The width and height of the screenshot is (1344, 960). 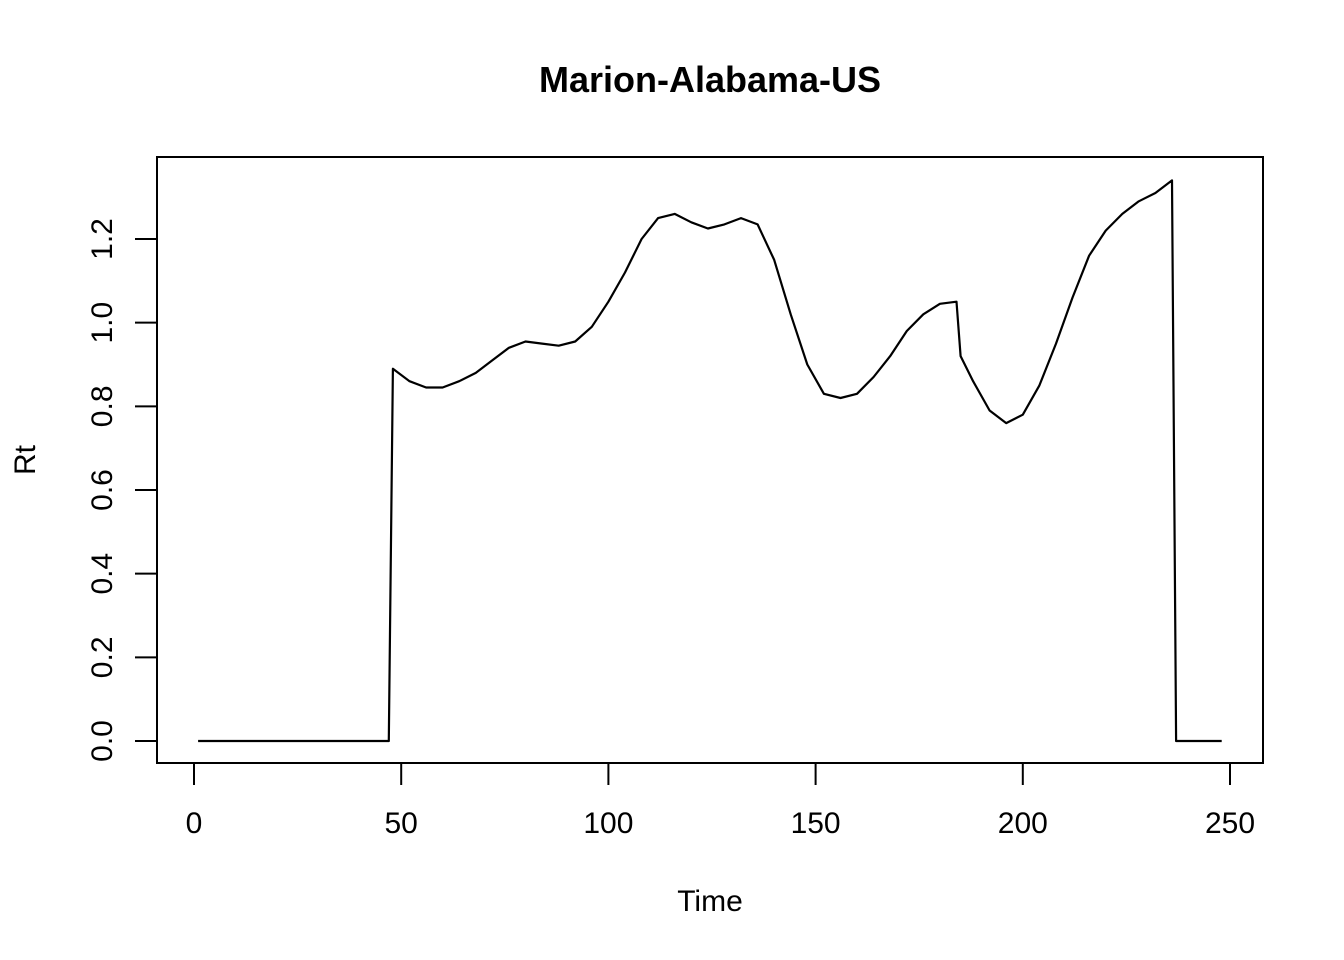 I want to click on x-tick-label: 0, so click(x=194, y=823).